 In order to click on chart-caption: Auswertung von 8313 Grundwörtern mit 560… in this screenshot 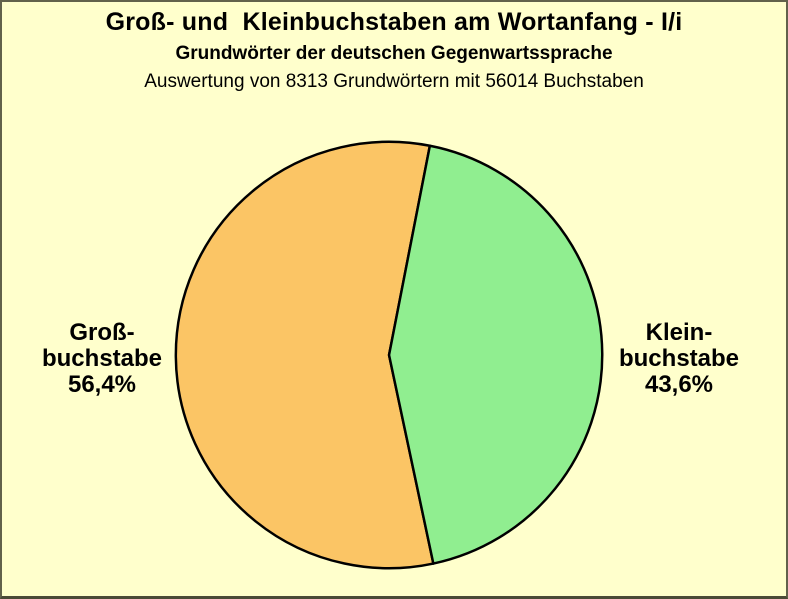, I will do `click(394, 81)`.